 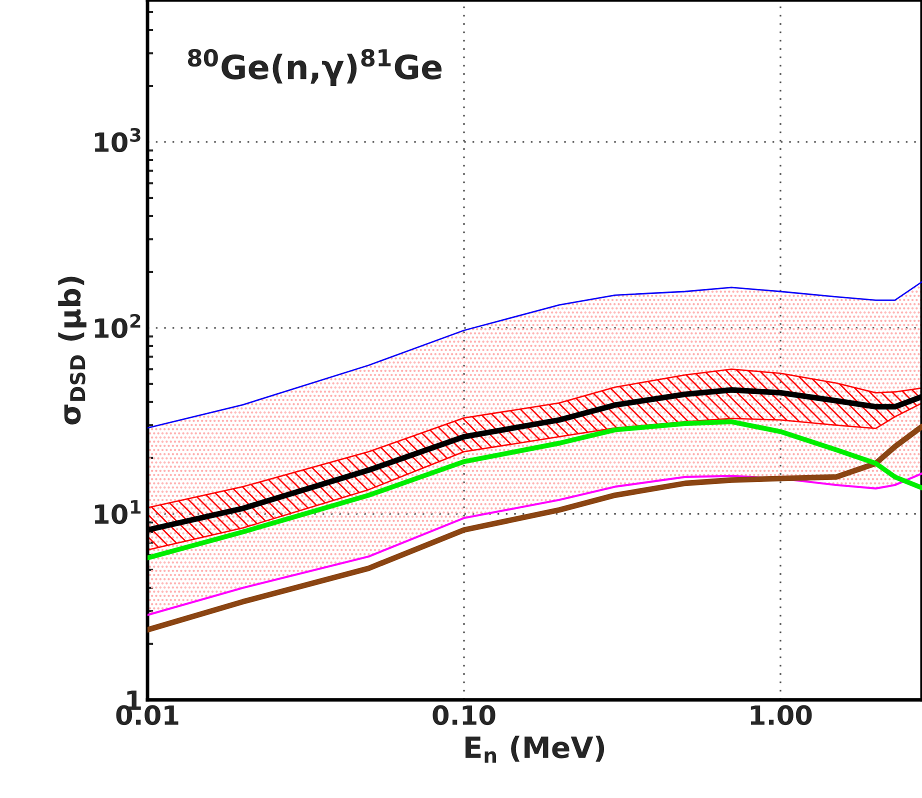 What do you see at coordinates (117, 326) in the screenshot?
I see `y-tick-label: 10$^{2}$` at bounding box center [117, 326].